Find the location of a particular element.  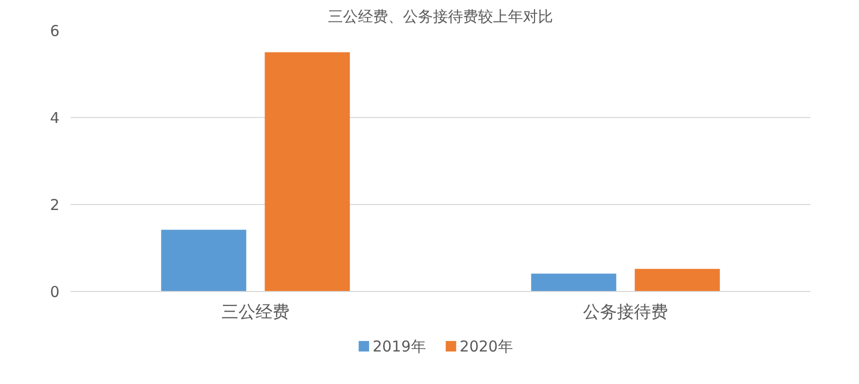

y-tick-label: 6 is located at coordinates (55, 31).